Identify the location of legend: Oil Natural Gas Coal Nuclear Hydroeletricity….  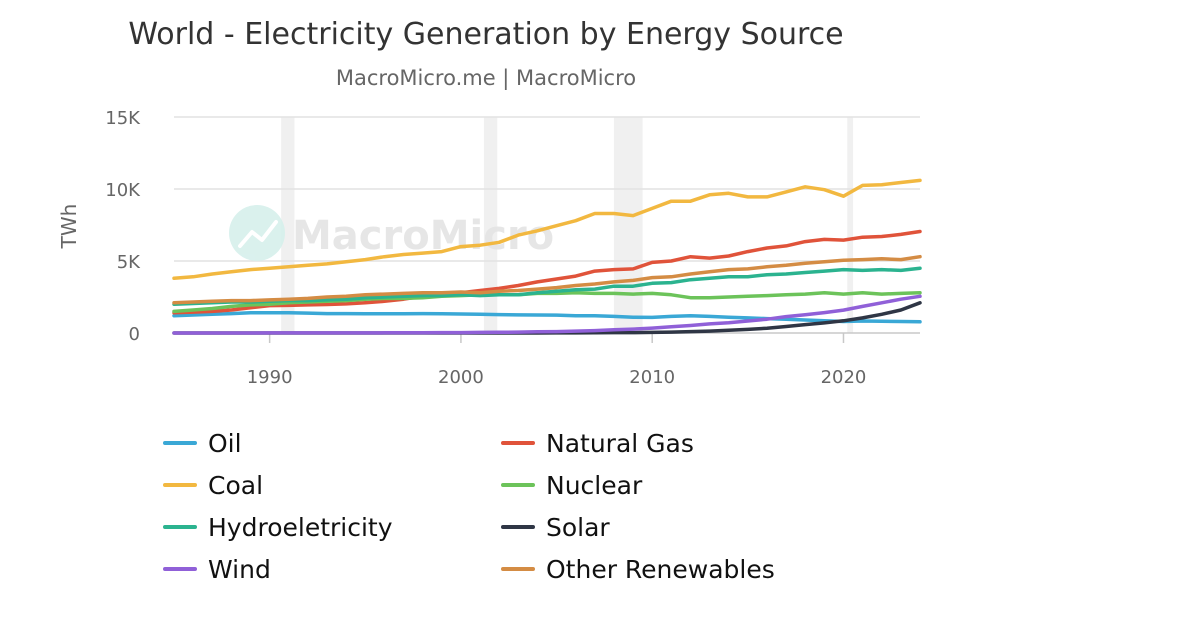
(469, 506).